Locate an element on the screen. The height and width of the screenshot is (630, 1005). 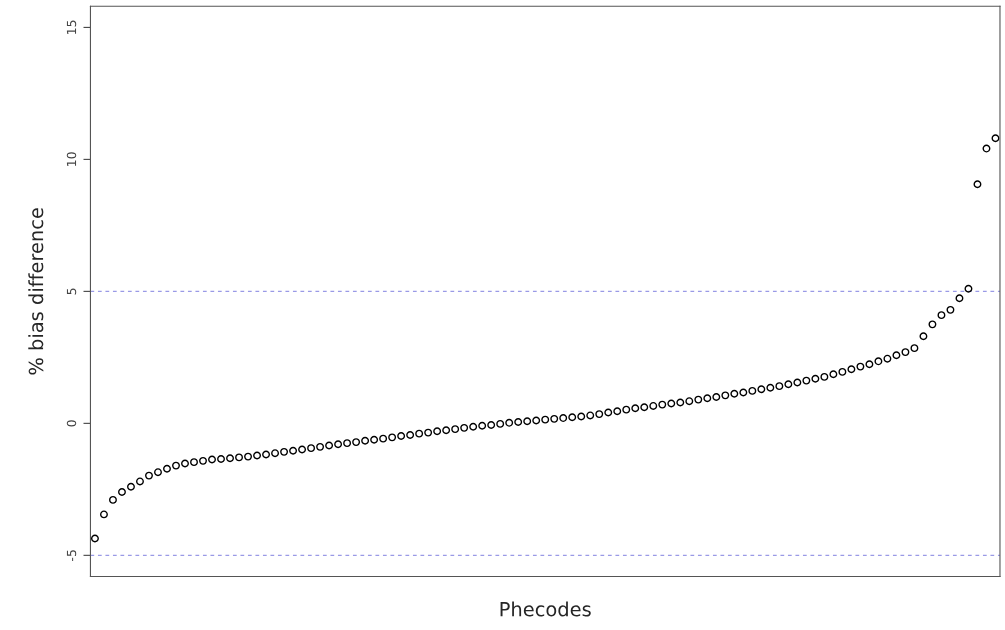
y-tick-label: 0 is located at coordinates (71, 423).